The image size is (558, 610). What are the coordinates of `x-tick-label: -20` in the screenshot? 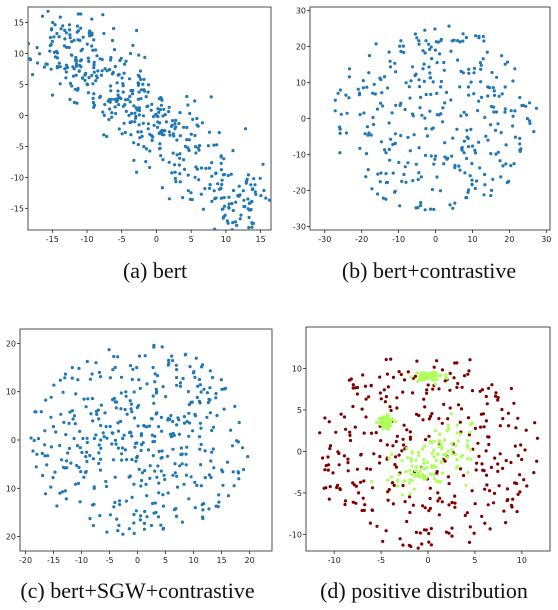 It's located at (361, 239).